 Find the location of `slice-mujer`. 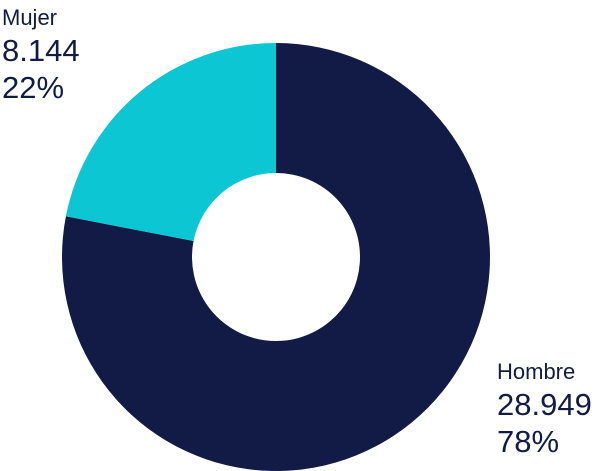

slice-mujer is located at coordinates (171, 142).